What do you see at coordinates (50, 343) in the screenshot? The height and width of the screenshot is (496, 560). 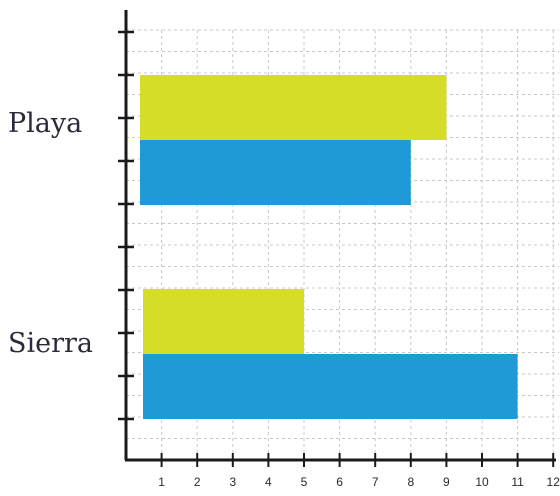 I see `category-label: Sierra` at bounding box center [50, 343].